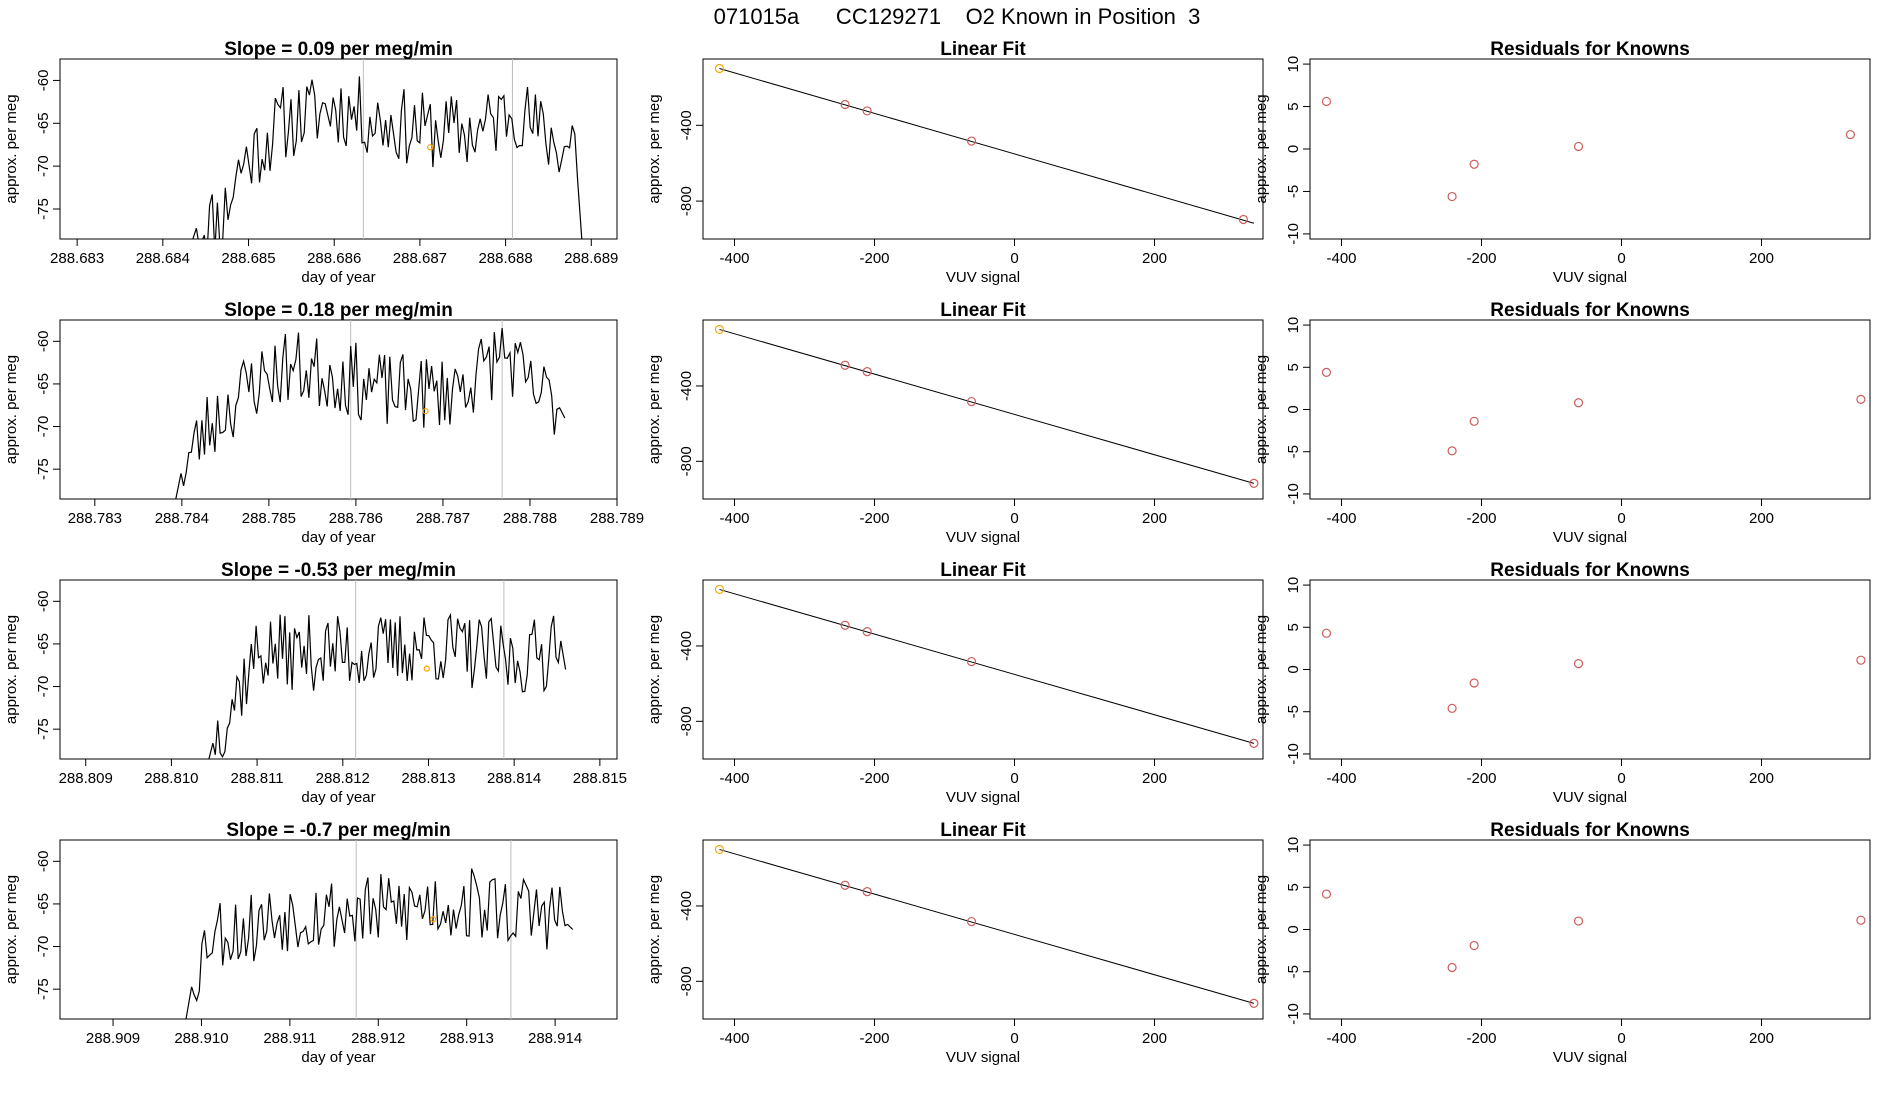 The image size is (1900, 1100). I want to click on x-tick-label: 288.811, so click(257, 778).